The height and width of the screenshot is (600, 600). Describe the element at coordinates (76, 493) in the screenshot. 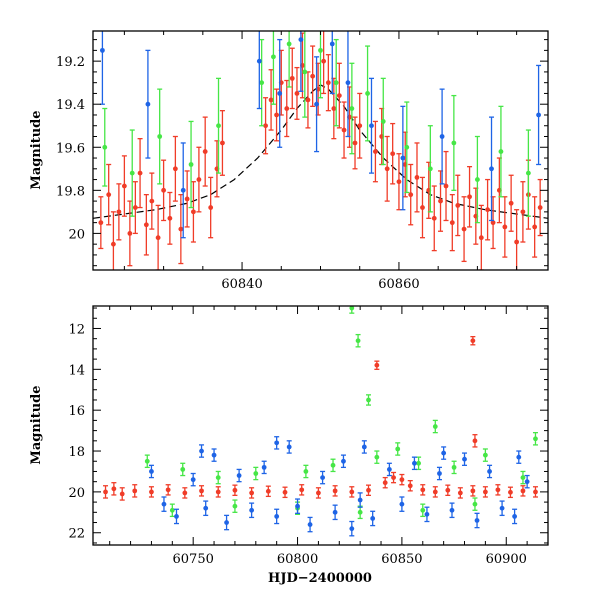

I see `bottom-y-tick-label: 20` at that location.